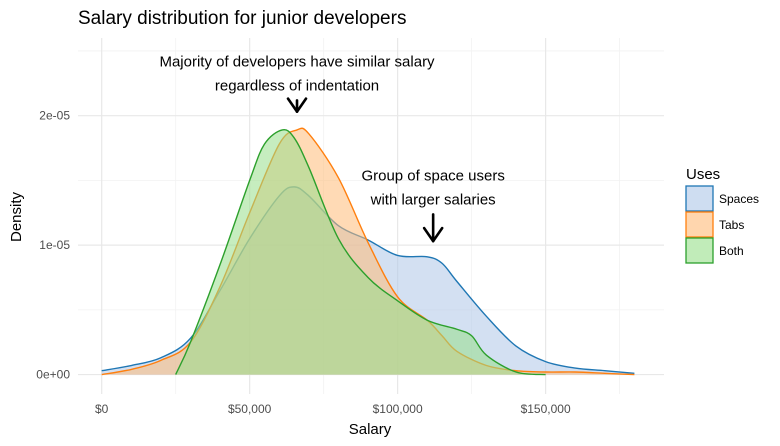  Describe the element at coordinates (297, 85) in the screenshot. I see `annotation-text: regardless of indentation` at that location.